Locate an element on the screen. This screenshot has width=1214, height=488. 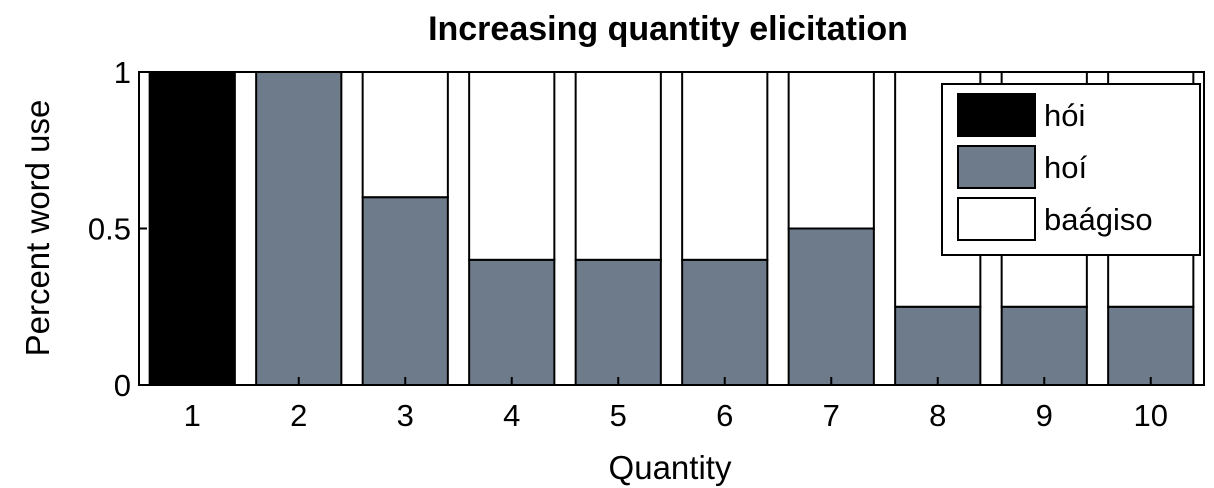
y-axis-ticks: 00.51 is located at coordinates (117, 229).